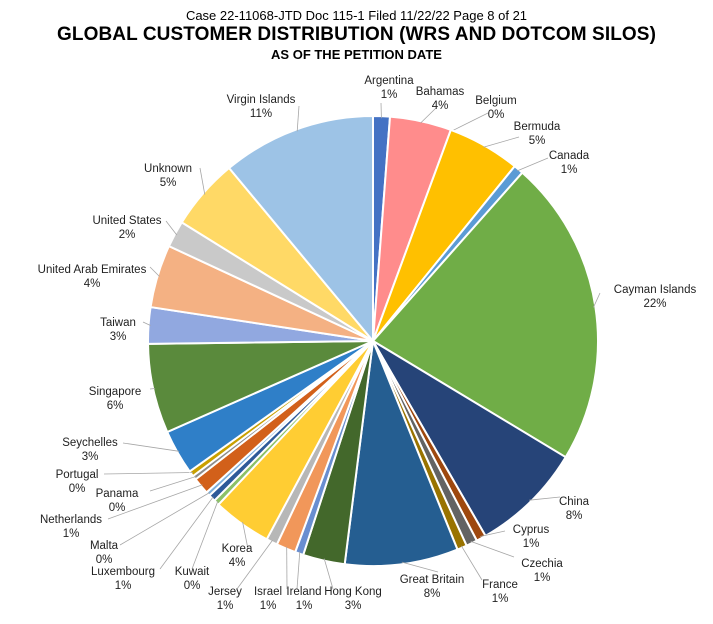  I want to click on slice-name-great-britain: Great Britain, so click(432, 580).